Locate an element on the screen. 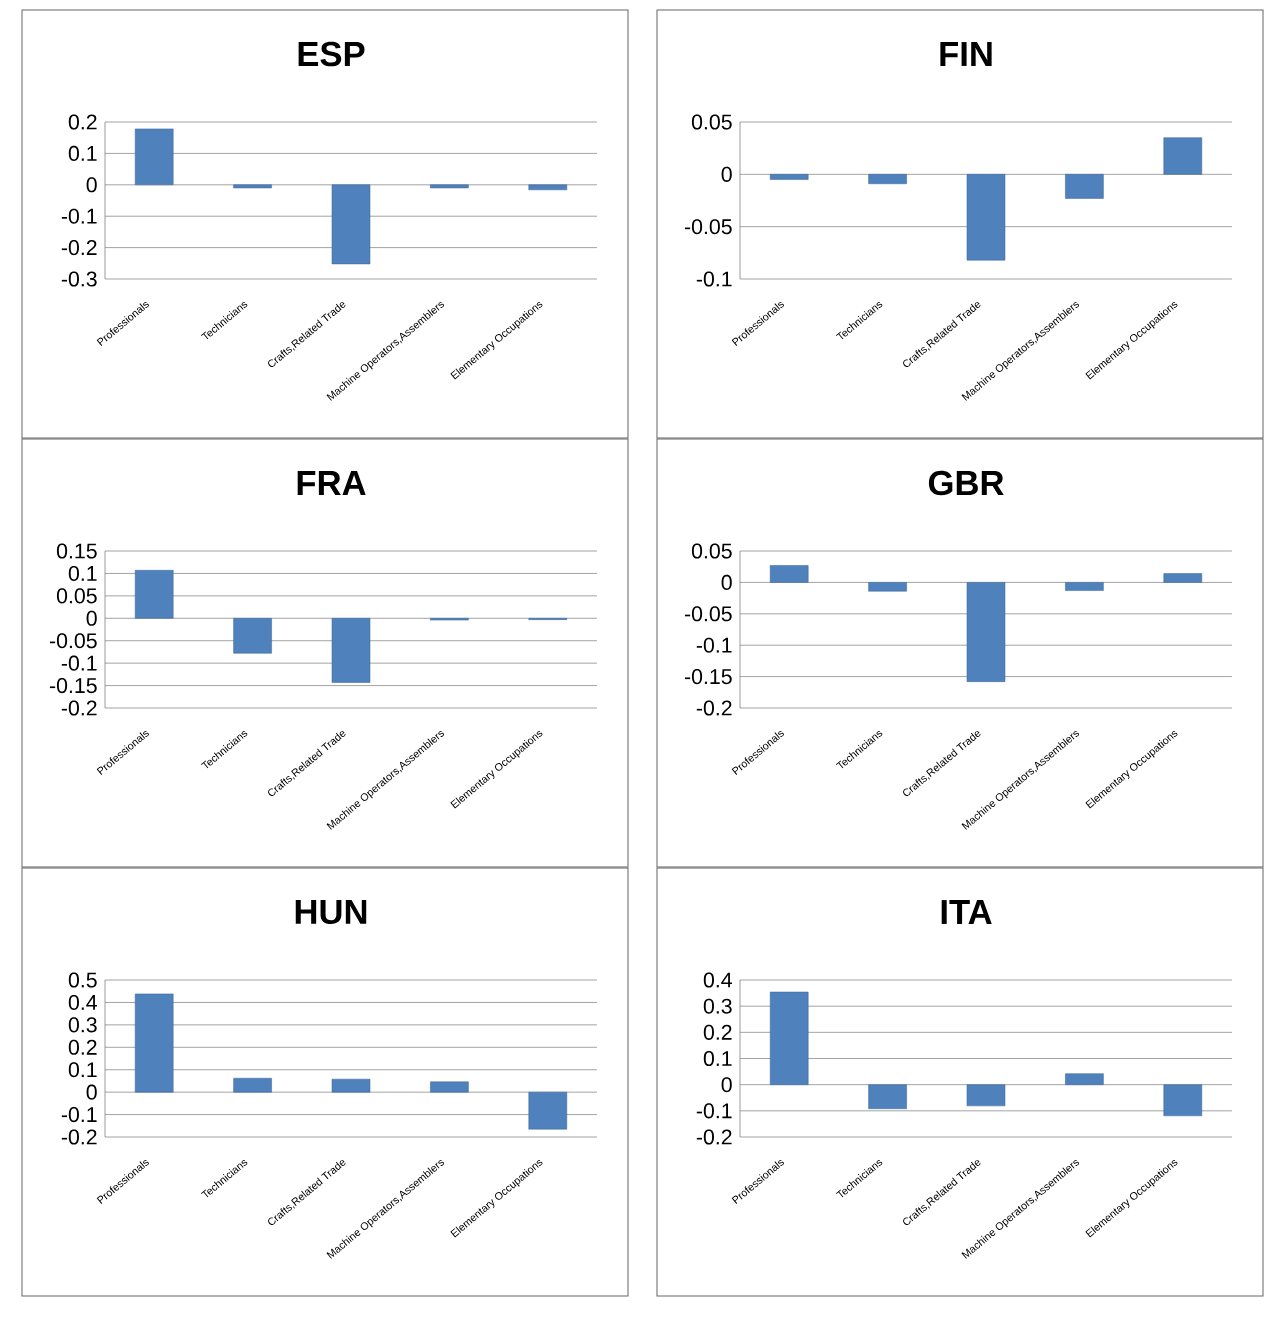  chart-title: FIN is located at coordinates (966, 54).